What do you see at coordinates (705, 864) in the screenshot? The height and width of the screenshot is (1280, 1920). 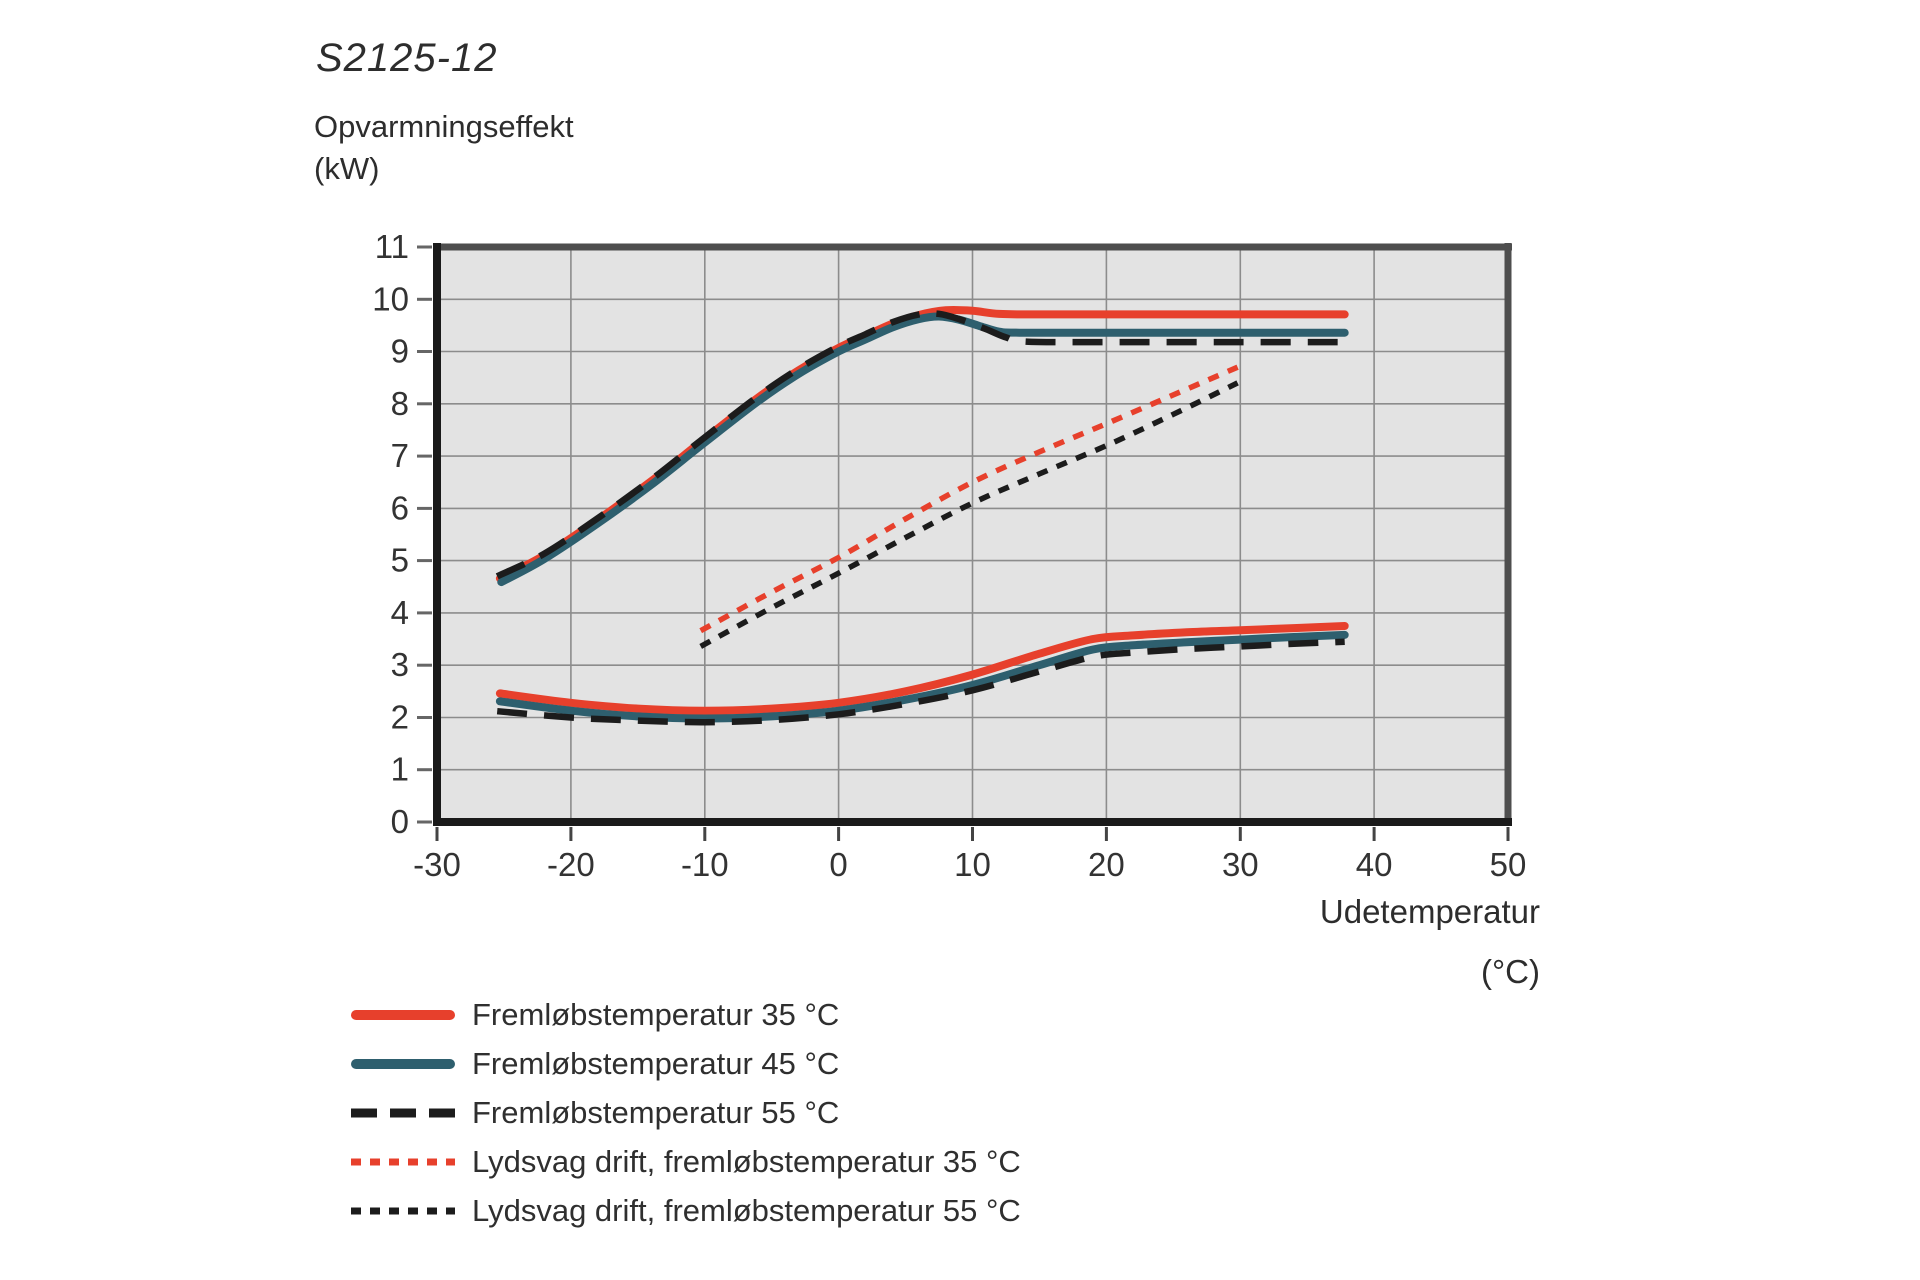 I see `x-tick-label: -10` at bounding box center [705, 864].